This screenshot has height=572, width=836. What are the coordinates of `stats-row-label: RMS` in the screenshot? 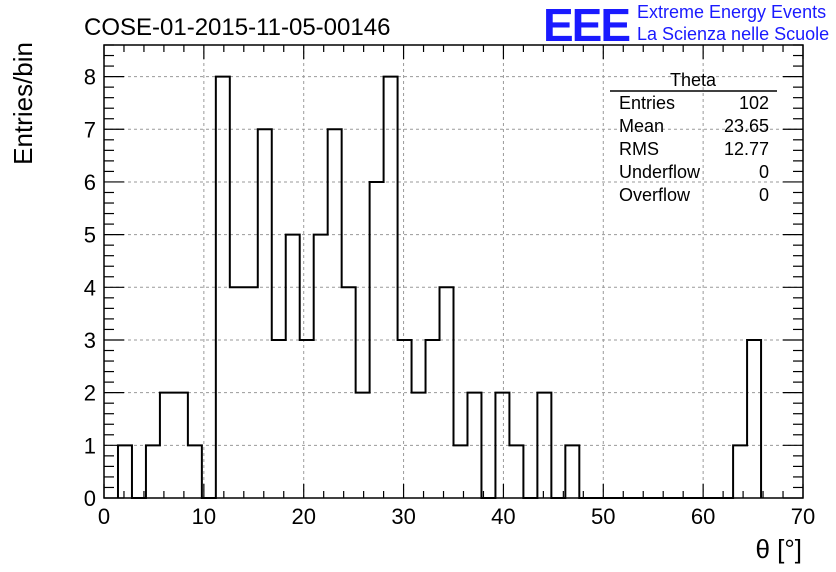 It's located at (639, 149).